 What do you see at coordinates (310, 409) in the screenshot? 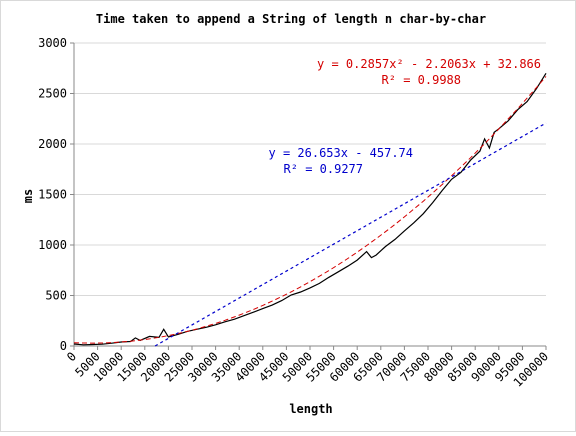
I see `x-axis-label: length` at bounding box center [310, 409].